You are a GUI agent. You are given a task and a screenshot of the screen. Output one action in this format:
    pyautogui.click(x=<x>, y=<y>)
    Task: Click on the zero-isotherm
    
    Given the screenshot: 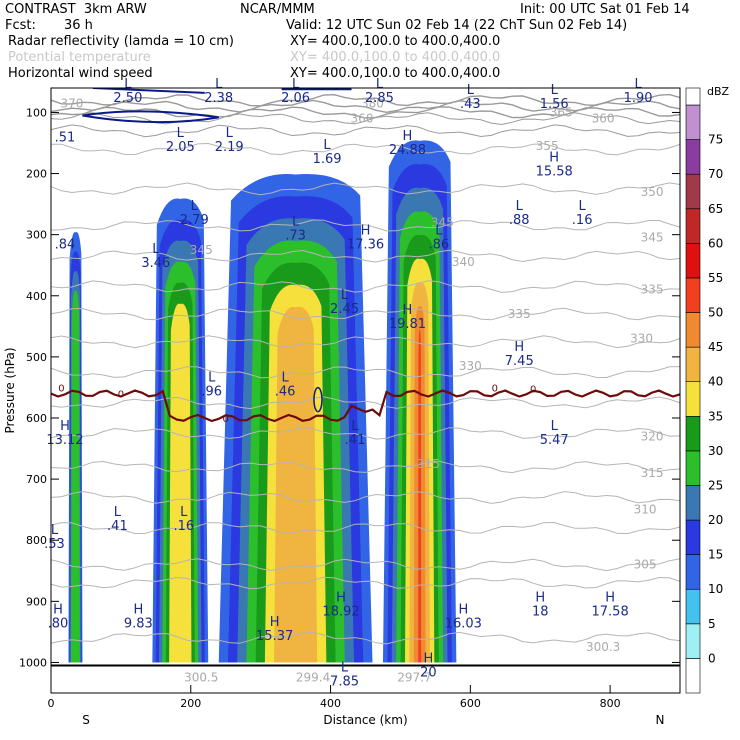 What is the action you would take?
    pyautogui.click(x=365, y=406)
    